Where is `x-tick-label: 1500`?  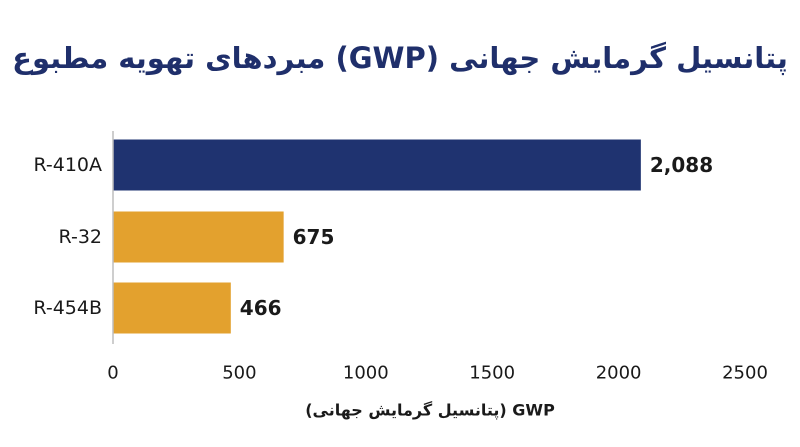 x-tick-label: 1500 is located at coordinates (492, 373).